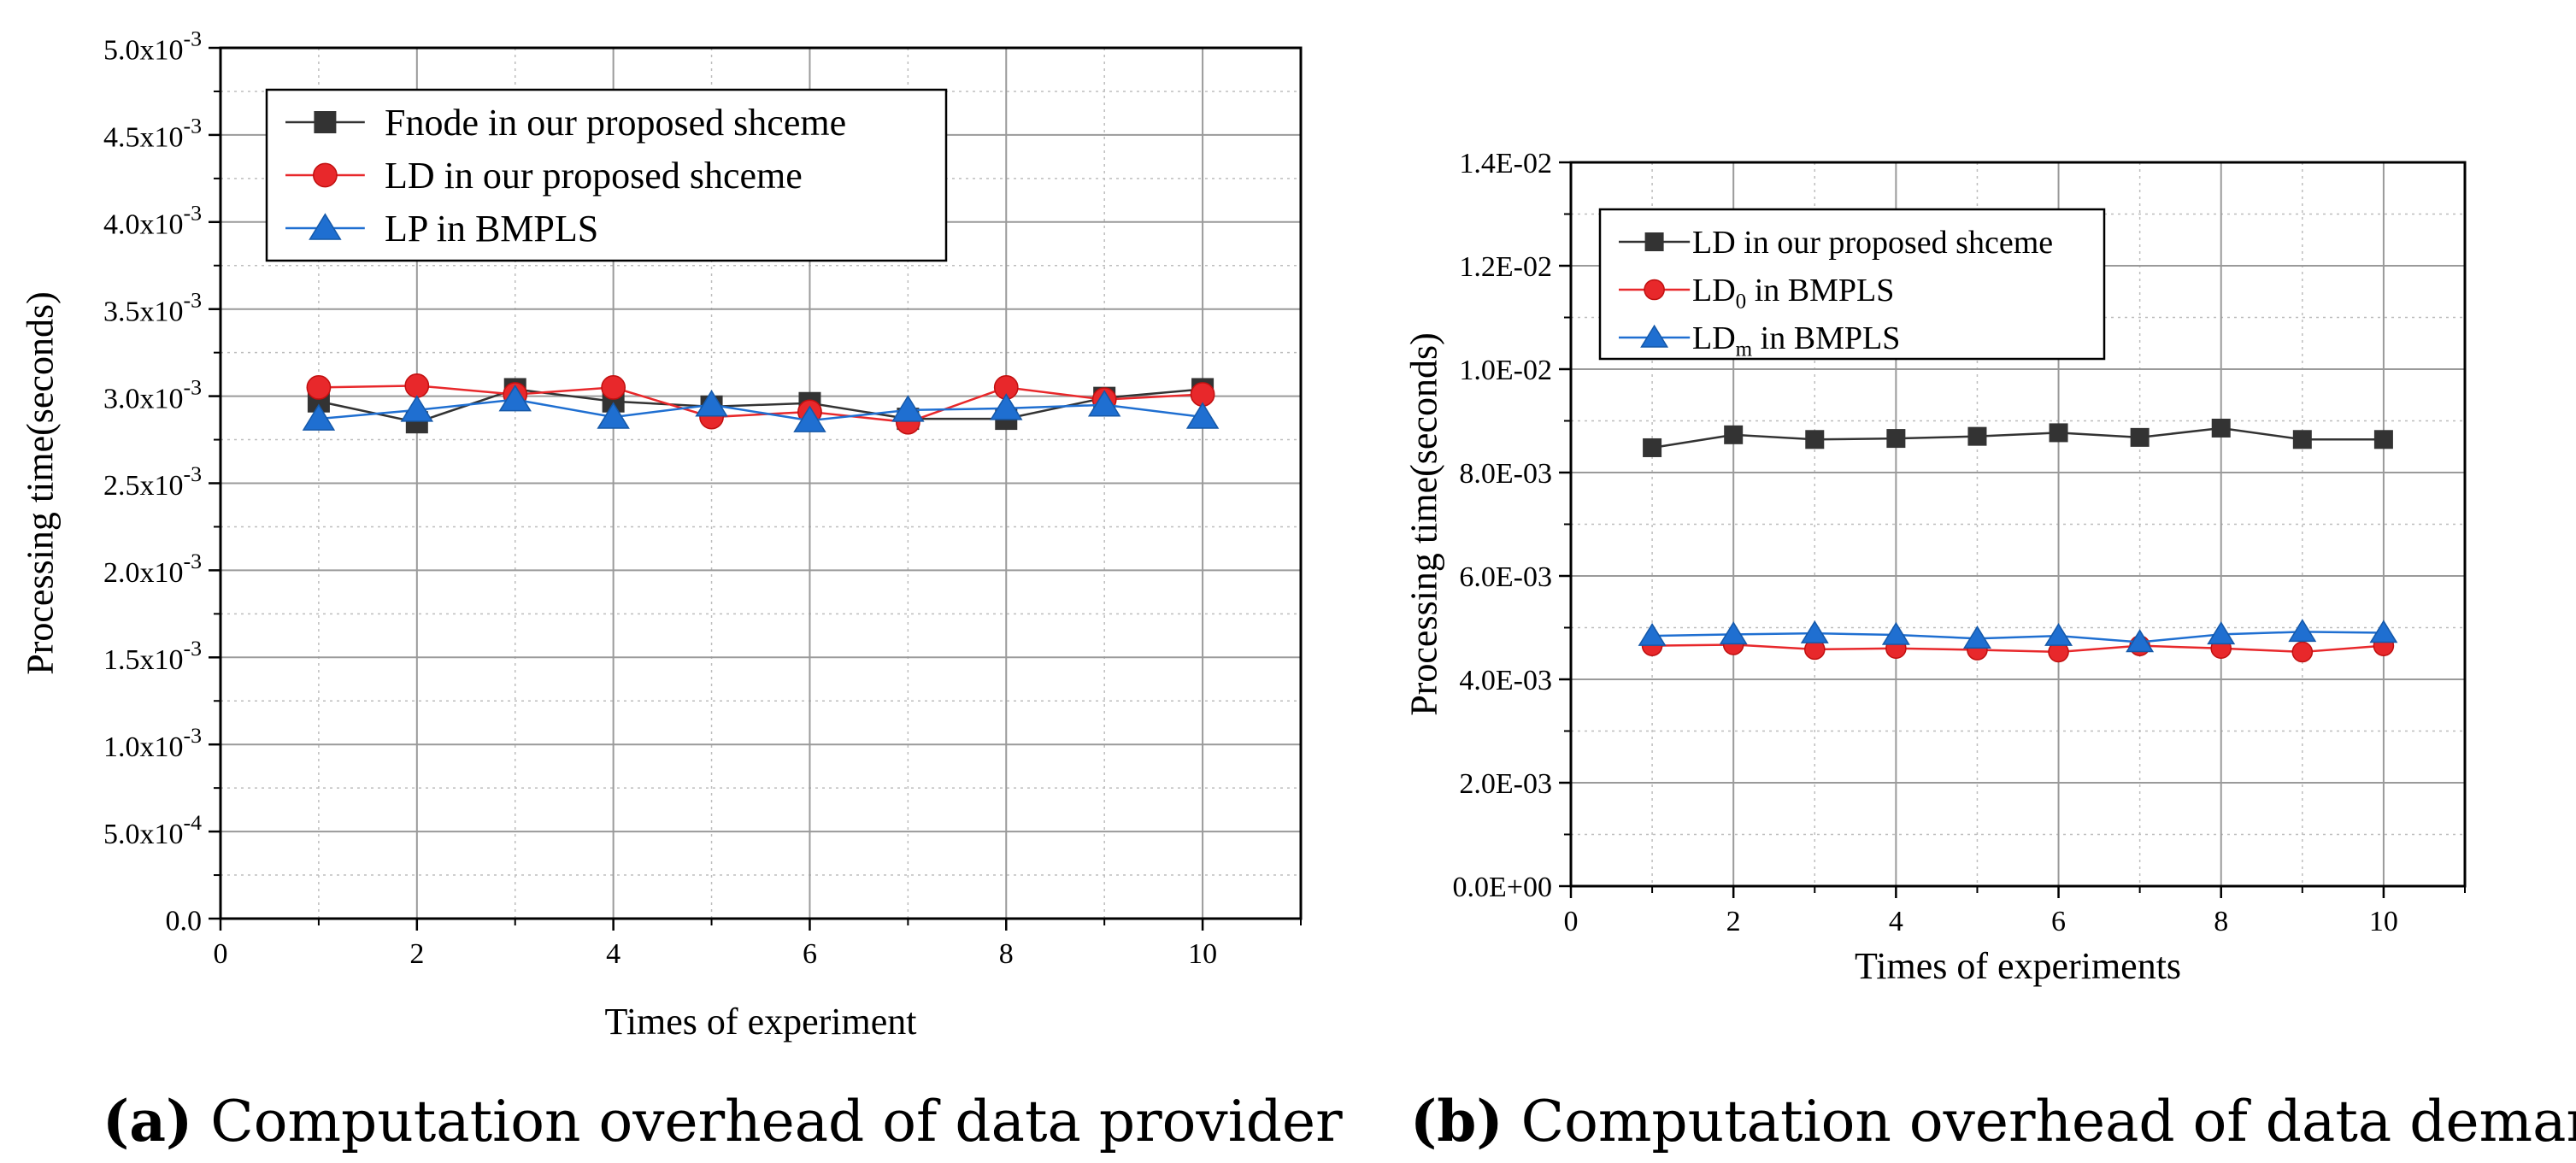 This screenshot has height=1163, width=2576. I want to click on y-tick-label: 1.0E-02, so click(1505, 370).